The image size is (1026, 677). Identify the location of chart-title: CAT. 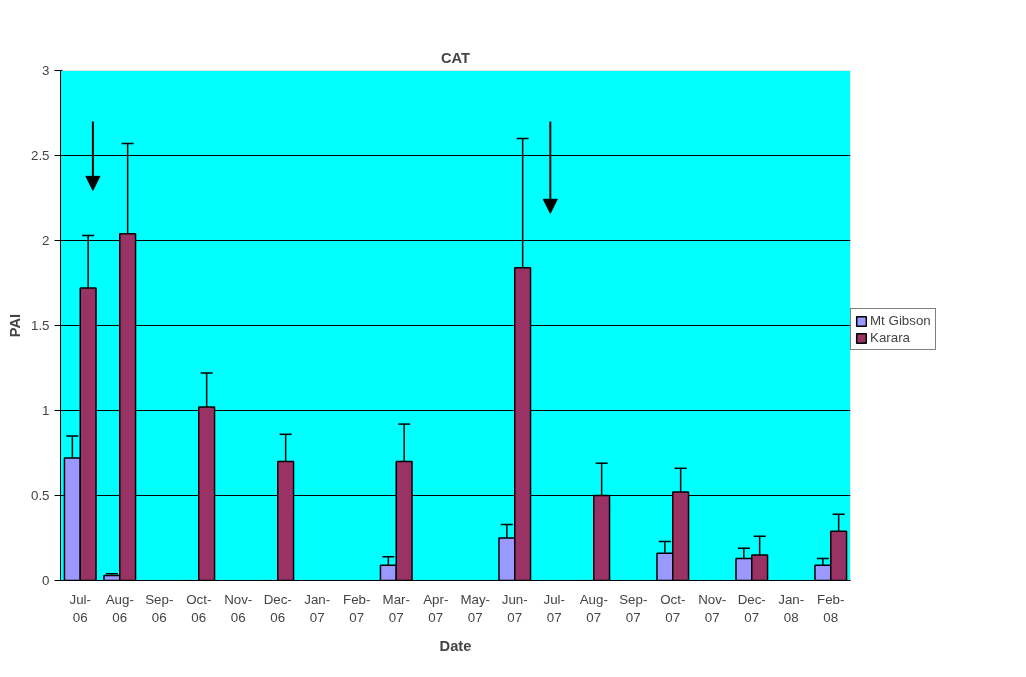
(455, 57).